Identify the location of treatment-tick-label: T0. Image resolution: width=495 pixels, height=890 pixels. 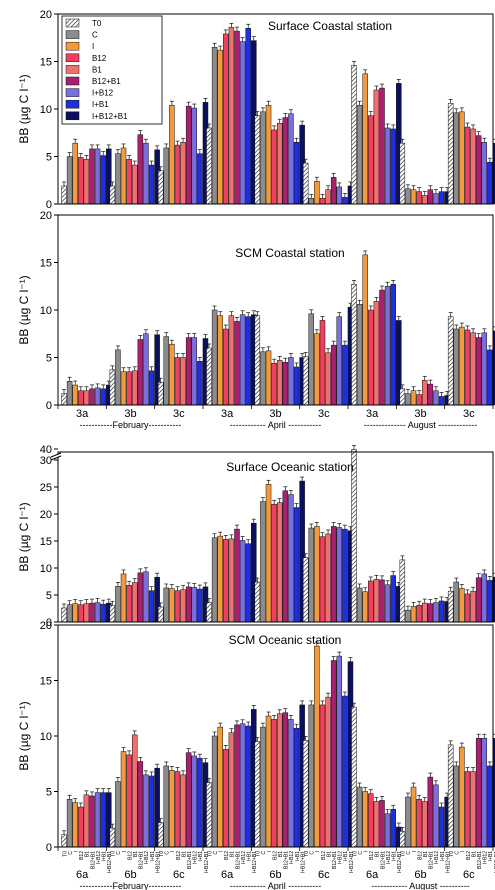
(307, 854).